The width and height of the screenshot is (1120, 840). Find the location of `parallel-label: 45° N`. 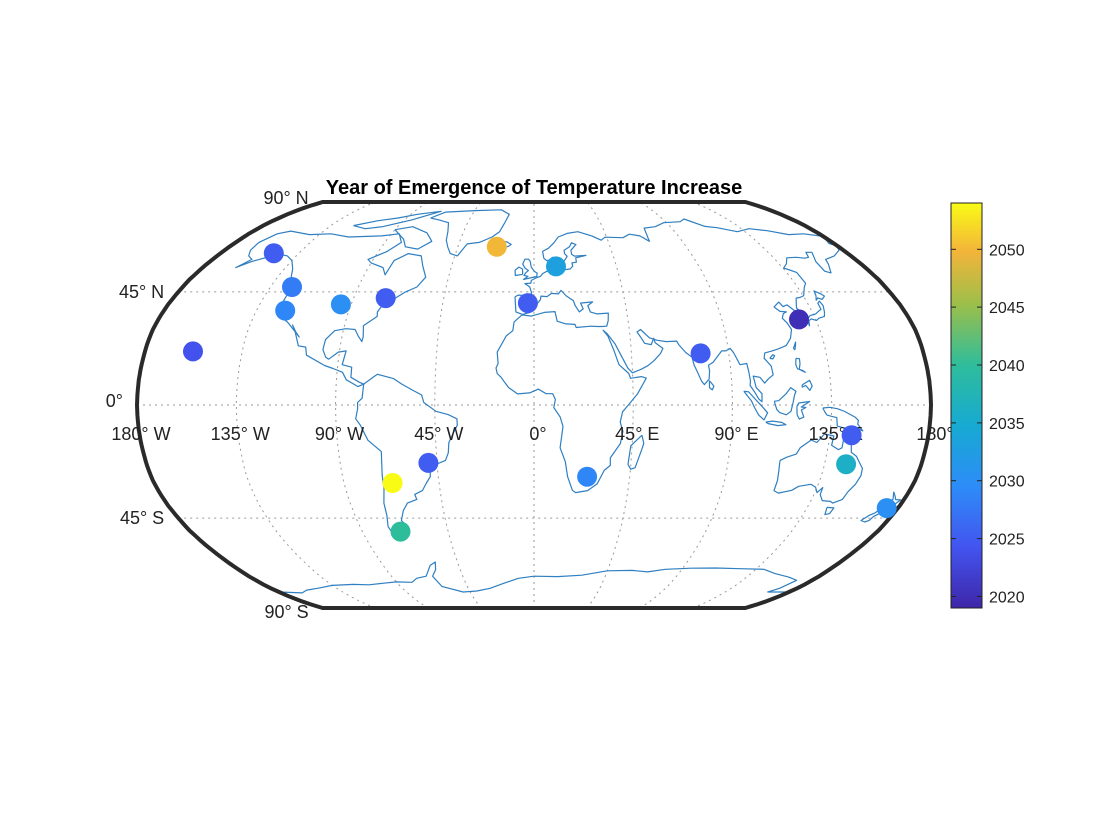

parallel-label: 45° N is located at coordinates (141, 292).